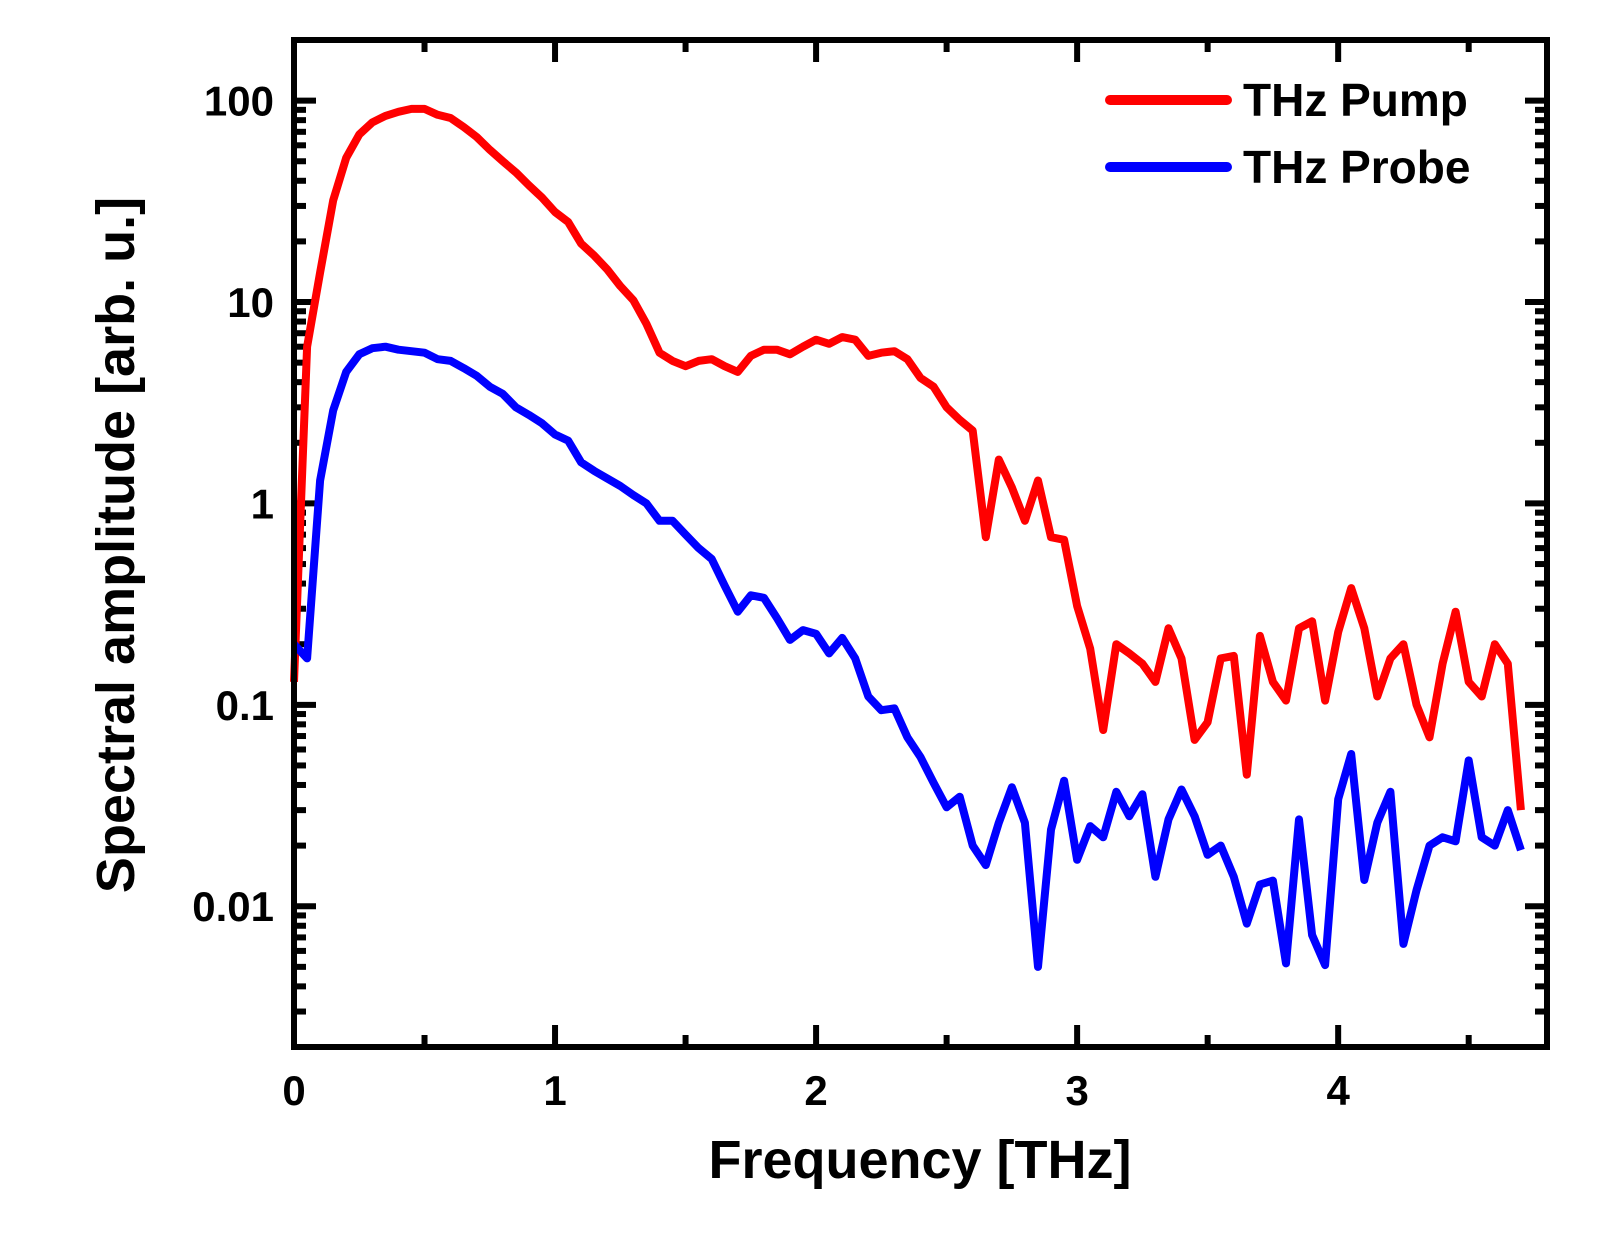 This screenshot has height=1257, width=1600. What do you see at coordinates (239, 101) in the screenshot?
I see `y-tick-label: 100` at bounding box center [239, 101].